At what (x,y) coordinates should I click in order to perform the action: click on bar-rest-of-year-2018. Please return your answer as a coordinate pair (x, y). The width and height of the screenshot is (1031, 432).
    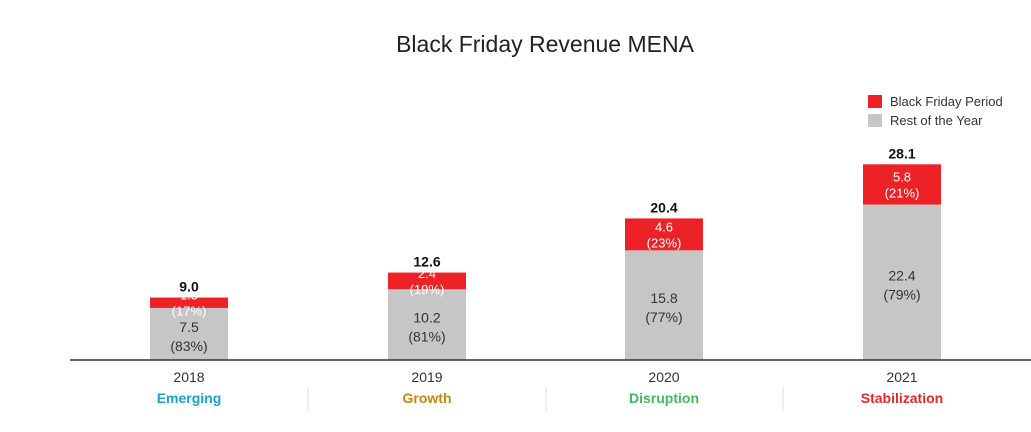
    Looking at the image, I should click on (189, 333).